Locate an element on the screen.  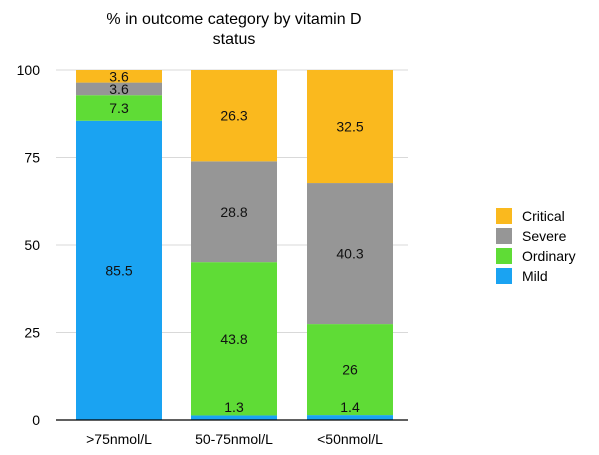
y-tick-label: 25 is located at coordinates (32, 333).